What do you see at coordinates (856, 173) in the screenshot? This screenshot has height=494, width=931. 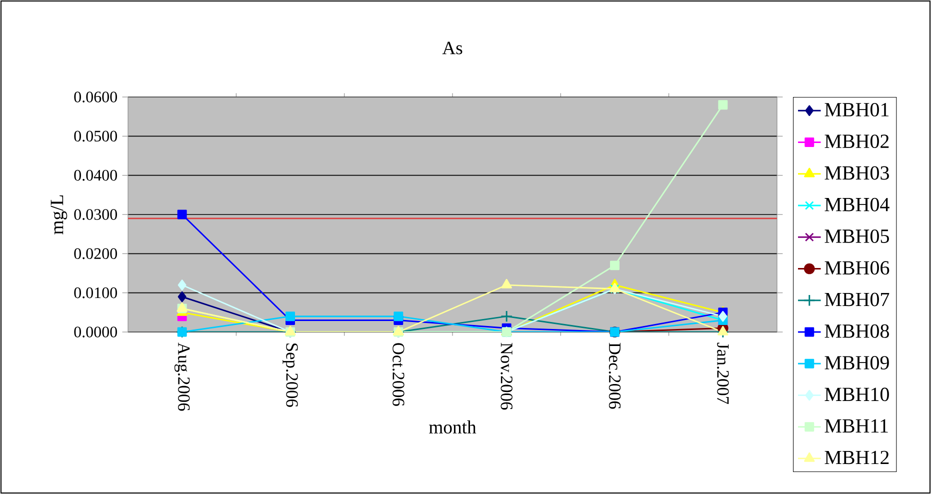 I see `legend-label: MBH03` at bounding box center [856, 173].